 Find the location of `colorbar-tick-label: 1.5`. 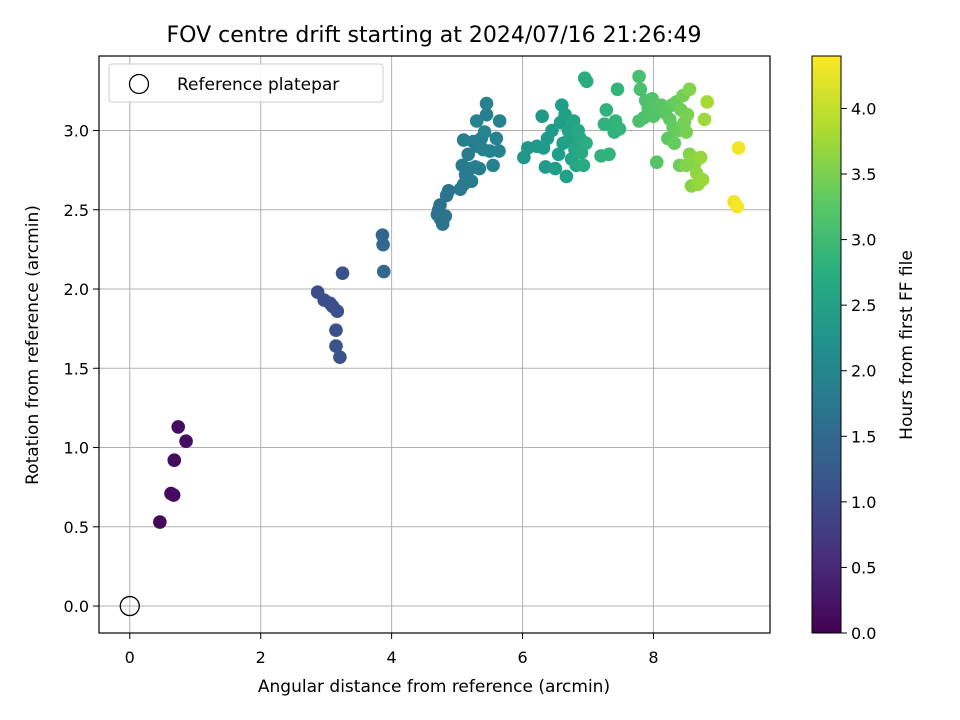

colorbar-tick-label: 1.5 is located at coordinates (863, 436).